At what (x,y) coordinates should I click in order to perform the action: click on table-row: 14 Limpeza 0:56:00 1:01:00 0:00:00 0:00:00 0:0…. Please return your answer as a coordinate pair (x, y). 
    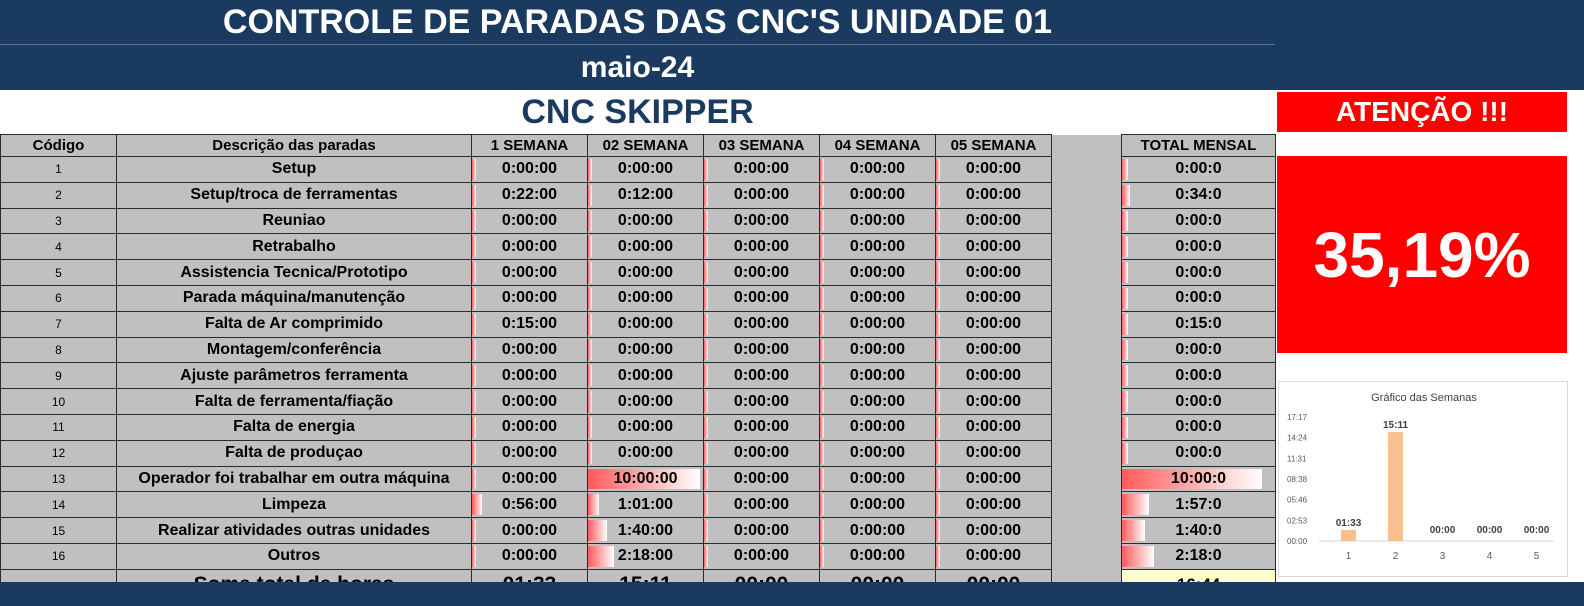
    Looking at the image, I should click on (638, 505).